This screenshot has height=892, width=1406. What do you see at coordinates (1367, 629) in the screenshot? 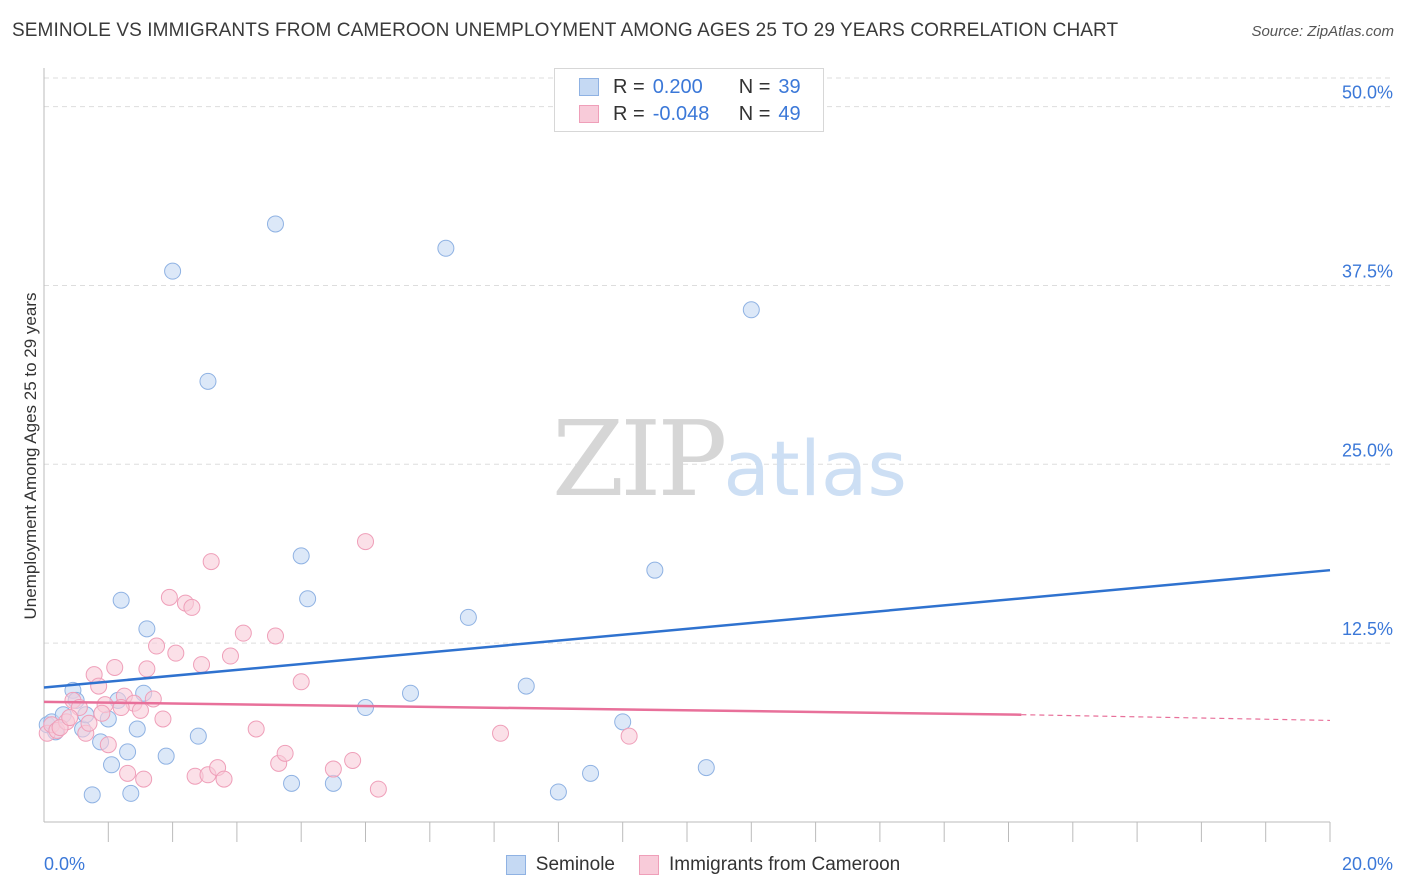
I see `y-tick-label: 12.5%` at bounding box center [1367, 629].